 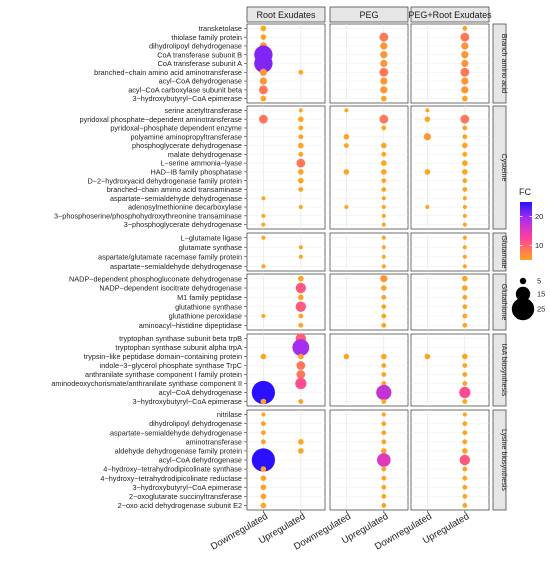 What do you see at coordinates (229, 414) in the screenshot?
I see `tick-label: nitrilase` at bounding box center [229, 414].